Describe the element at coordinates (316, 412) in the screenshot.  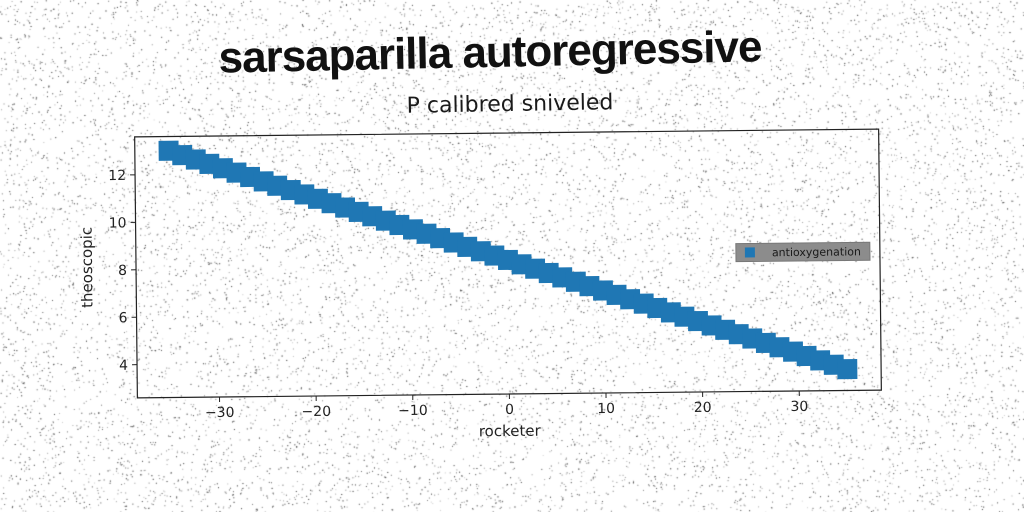
I see `x-tick-label: −20` at that location.